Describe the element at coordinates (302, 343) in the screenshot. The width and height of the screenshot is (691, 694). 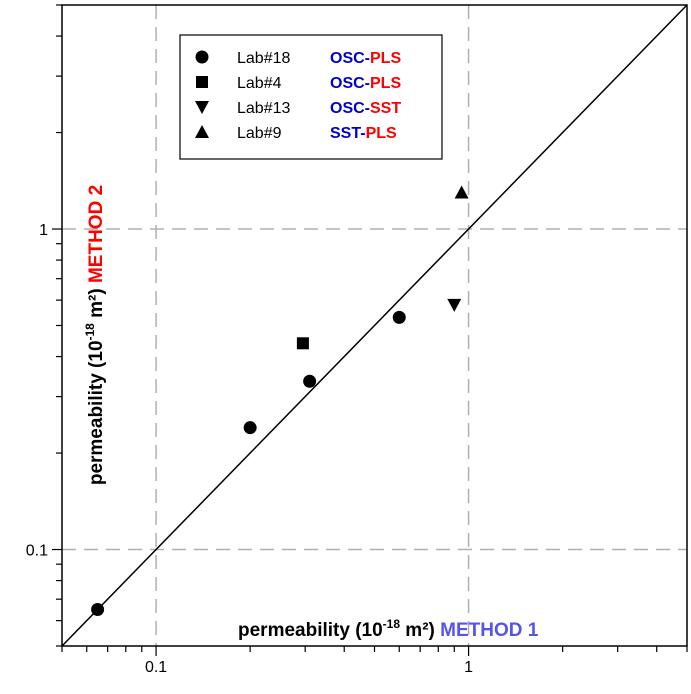
I see `data-point-square` at that location.